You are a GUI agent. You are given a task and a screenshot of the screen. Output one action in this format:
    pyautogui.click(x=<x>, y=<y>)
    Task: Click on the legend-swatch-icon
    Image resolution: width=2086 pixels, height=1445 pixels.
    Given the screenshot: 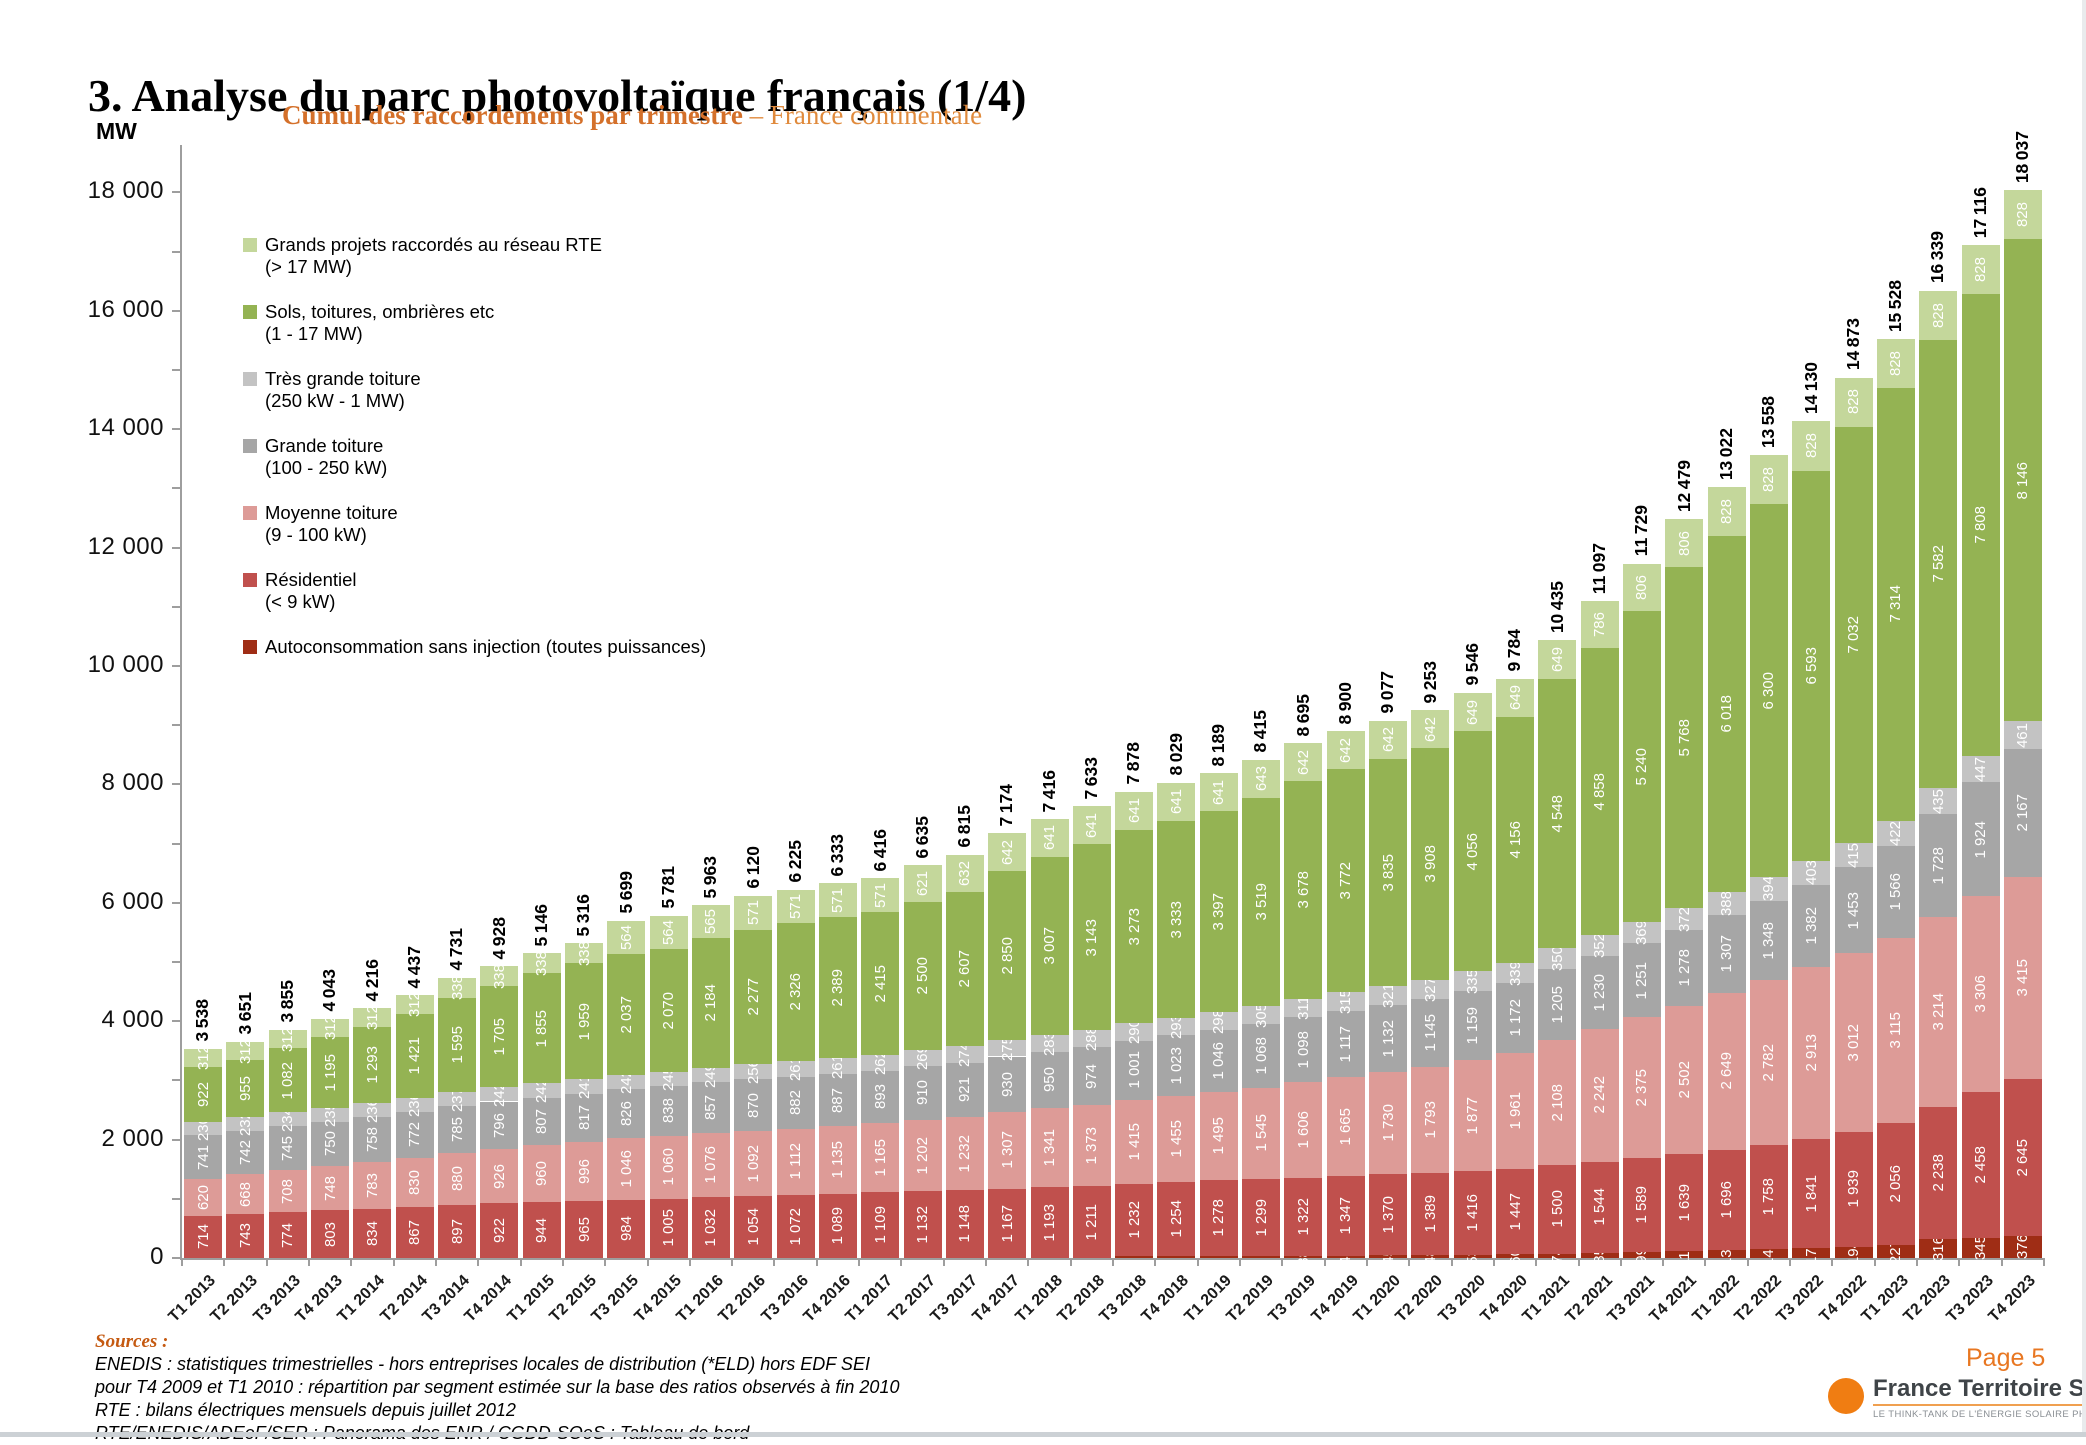 What is the action you would take?
    pyautogui.click(x=250, y=312)
    